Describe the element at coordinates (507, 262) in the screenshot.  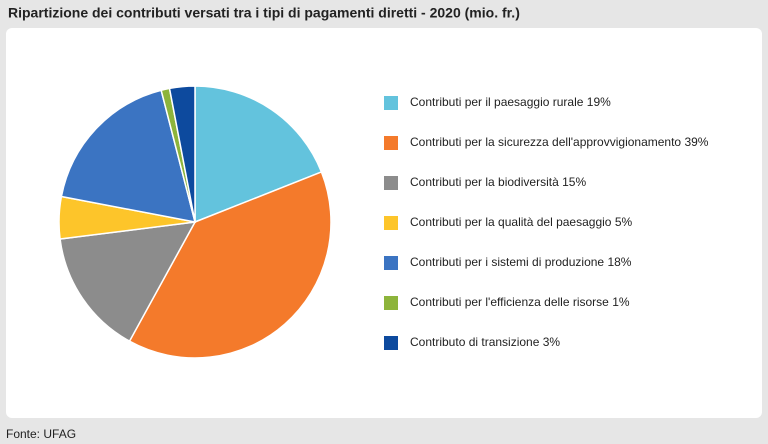
I see `legend-label: Contributi per i sistemi di produzione` at that location.